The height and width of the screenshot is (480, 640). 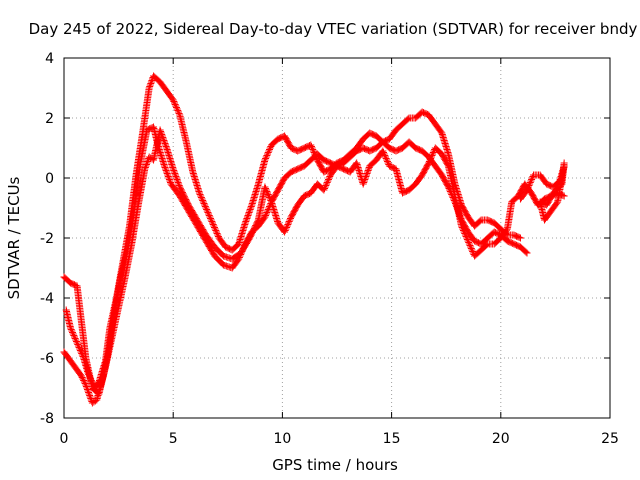 What do you see at coordinates (47, 359) in the screenshot?
I see `y-tick-label: -6` at bounding box center [47, 359].